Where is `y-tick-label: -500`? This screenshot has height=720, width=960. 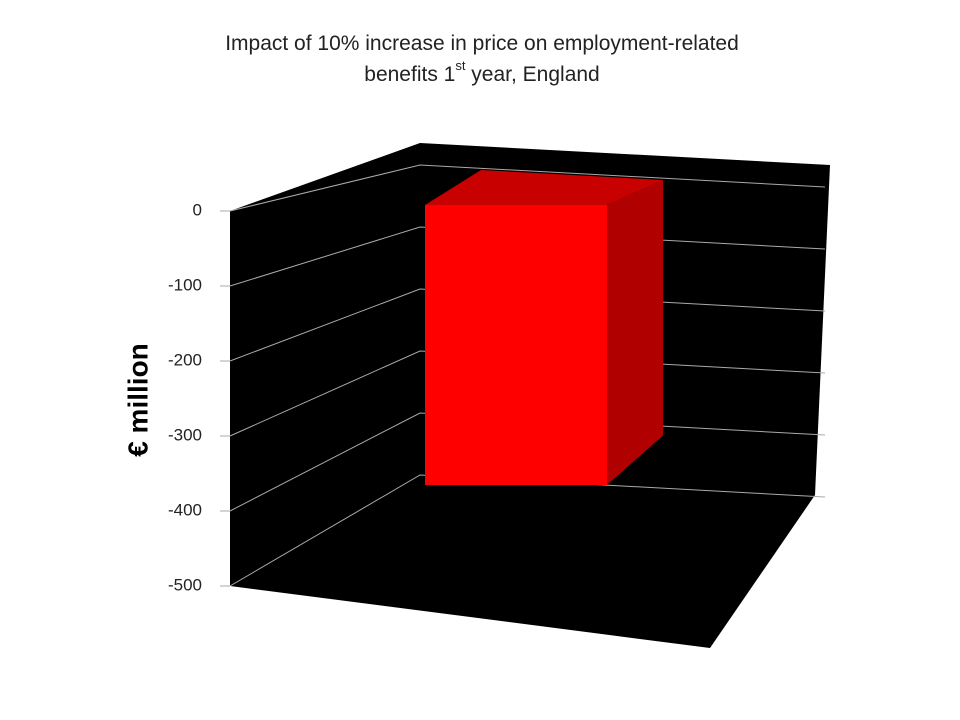 y-tick-label: -500 is located at coordinates (185, 584).